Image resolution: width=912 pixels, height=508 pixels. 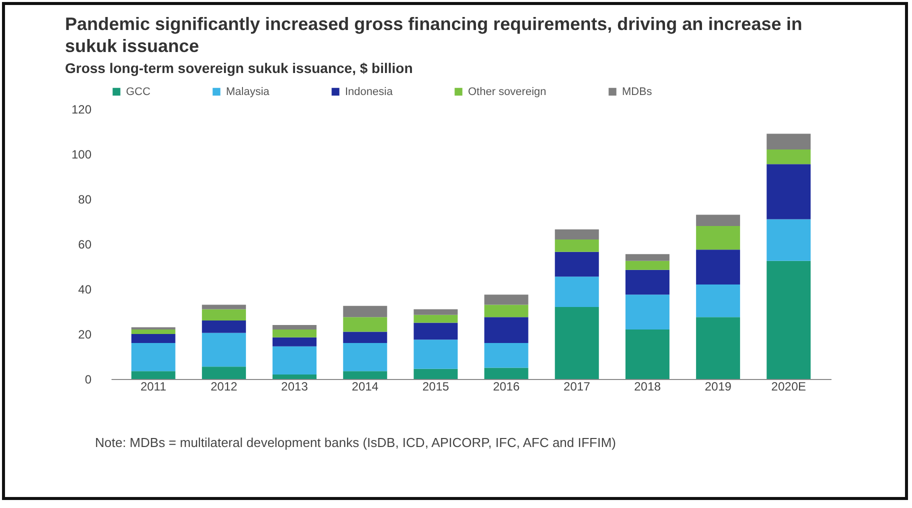 What do you see at coordinates (506, 387) in the screenshot?
I see `x-tick-label: 2016` at bounding box center [506, 387].